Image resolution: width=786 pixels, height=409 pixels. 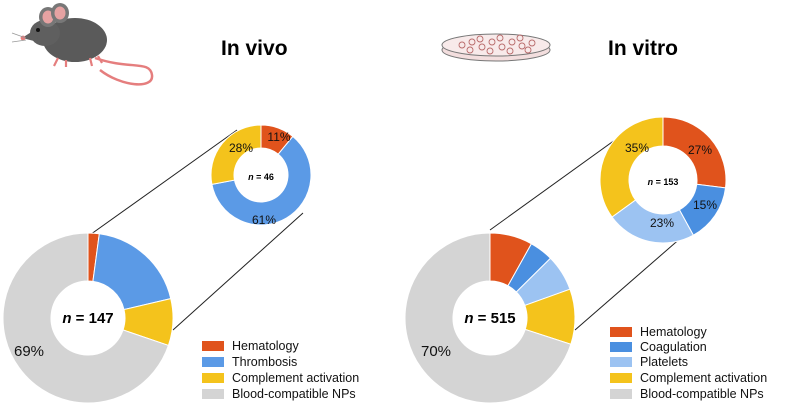 What do you see at coordinates (264, 220) in the screenshot?
I see `slice-label-in-vivo-inset-thrombosis: 61%` at bounding box center [264, 220].